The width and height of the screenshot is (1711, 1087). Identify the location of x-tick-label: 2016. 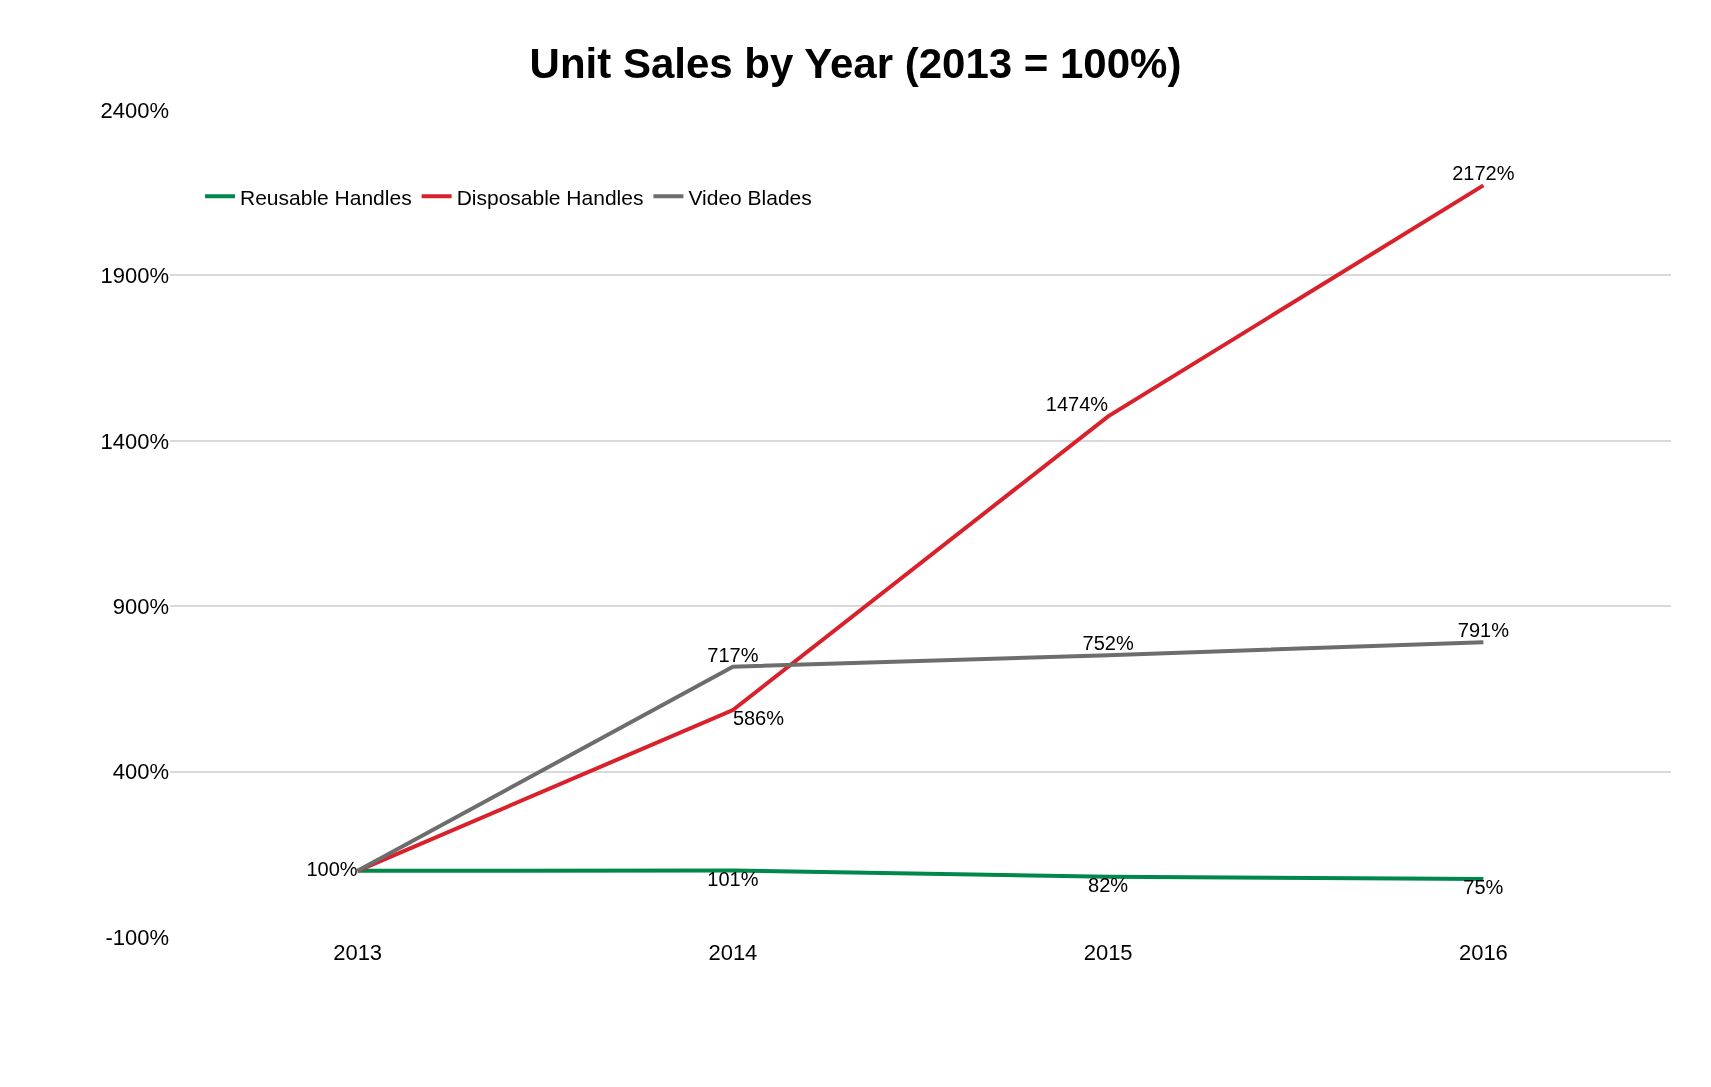
(1483, 952).